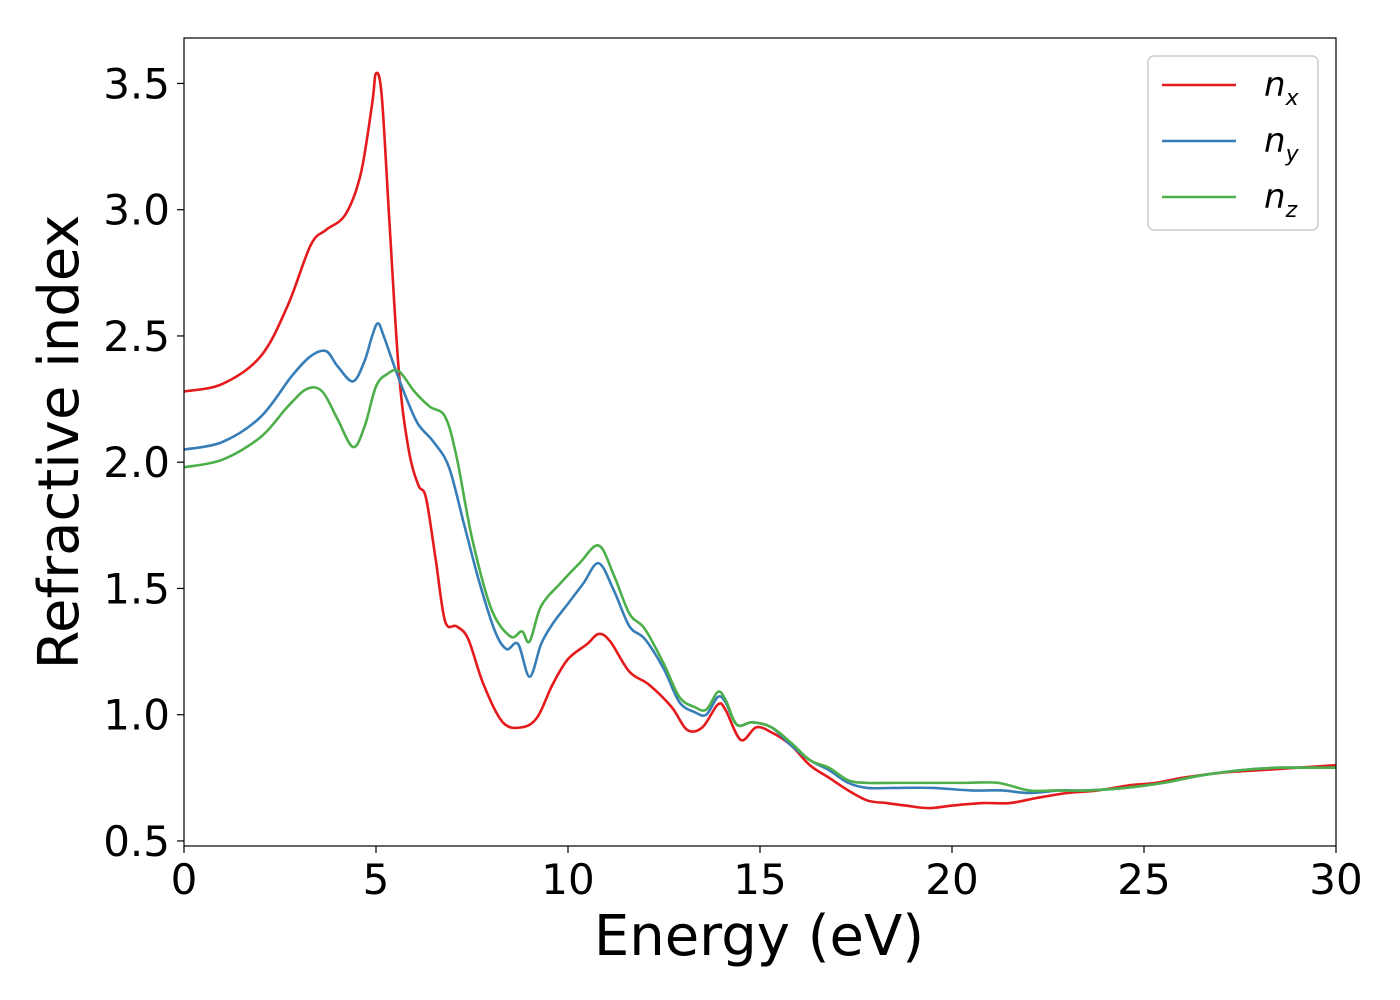  What do you see at coordinates (951, 879) in the screenshot?
I see `x-tick-label: 20` at bounding box center [951, 879].